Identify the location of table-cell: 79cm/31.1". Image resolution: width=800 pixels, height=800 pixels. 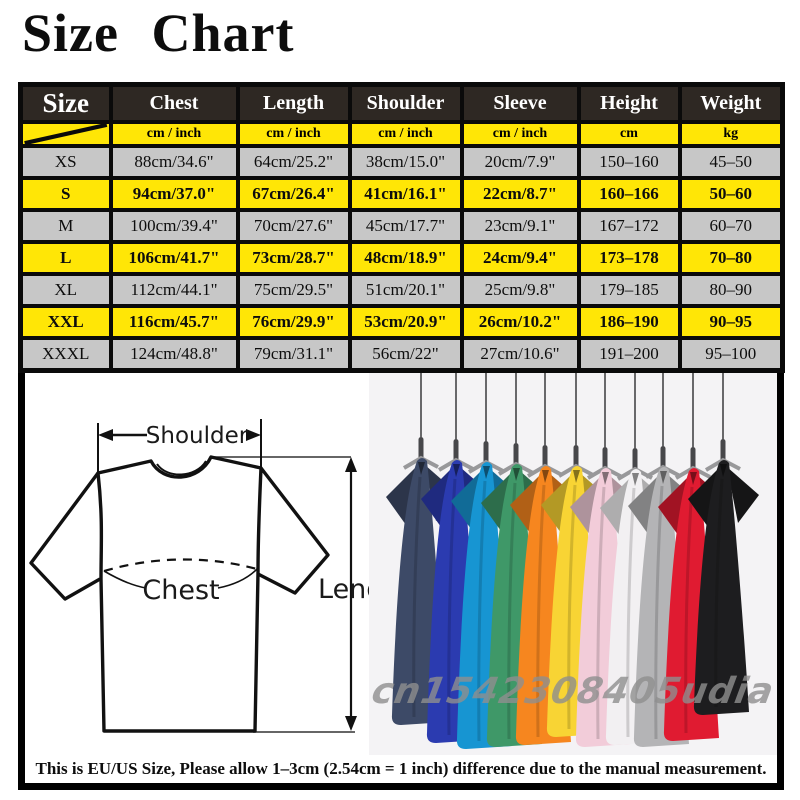
(293, 354).